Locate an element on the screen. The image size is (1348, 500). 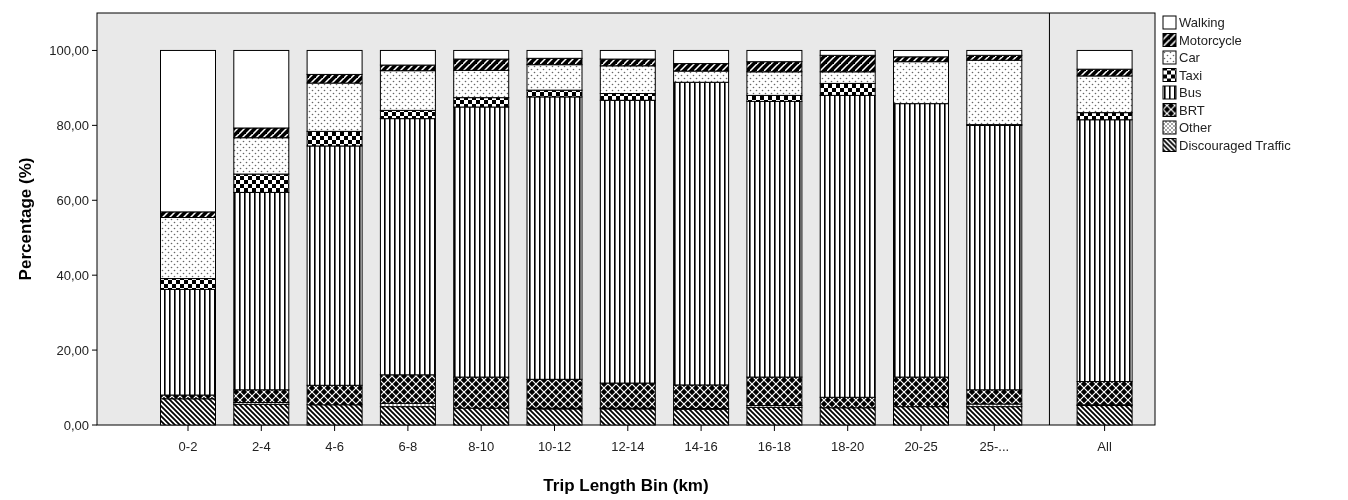
x-tick-label: All is located at coordinates (1104, 446).